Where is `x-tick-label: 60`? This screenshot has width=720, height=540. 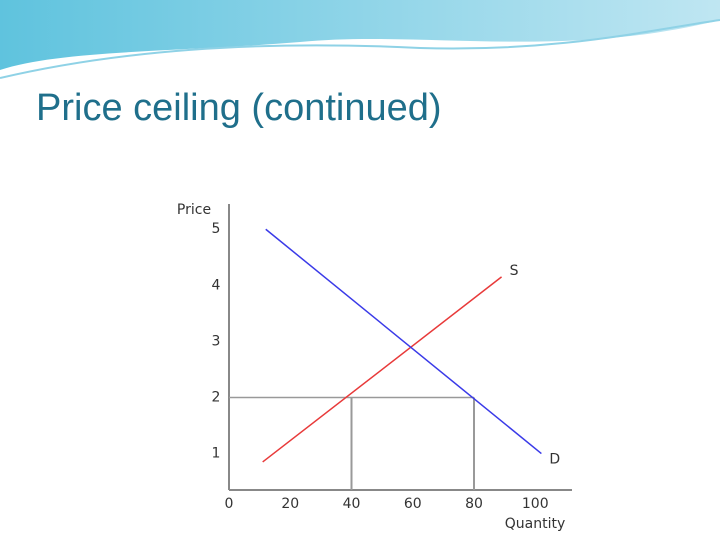
x-tick-label: 60 is located at coordinates (413, 504).